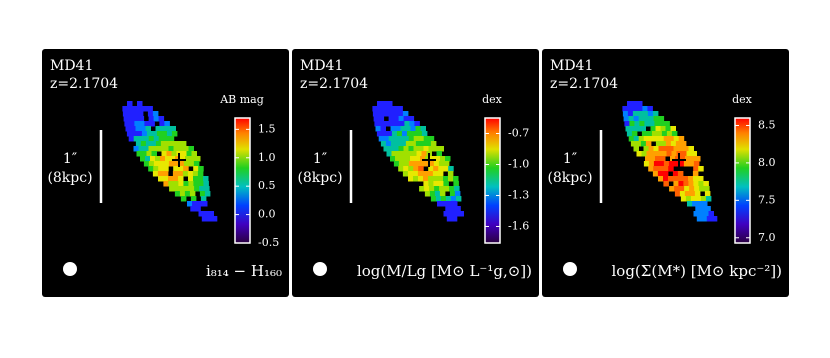 The height and width of the screenshot is (358, 830). I want to click on colorbar, so click(242, 180).